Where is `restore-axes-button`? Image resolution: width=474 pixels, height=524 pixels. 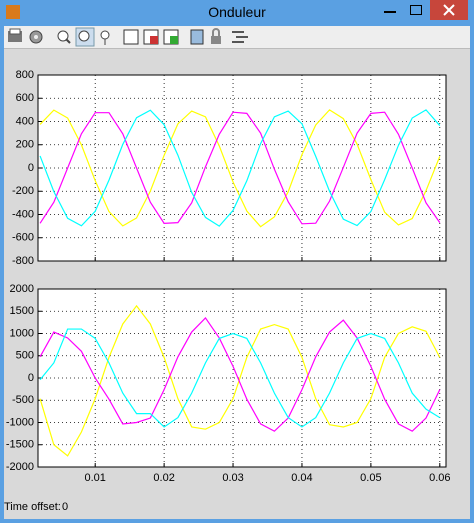 restore-axes-button is located at coordinates (171, 37).